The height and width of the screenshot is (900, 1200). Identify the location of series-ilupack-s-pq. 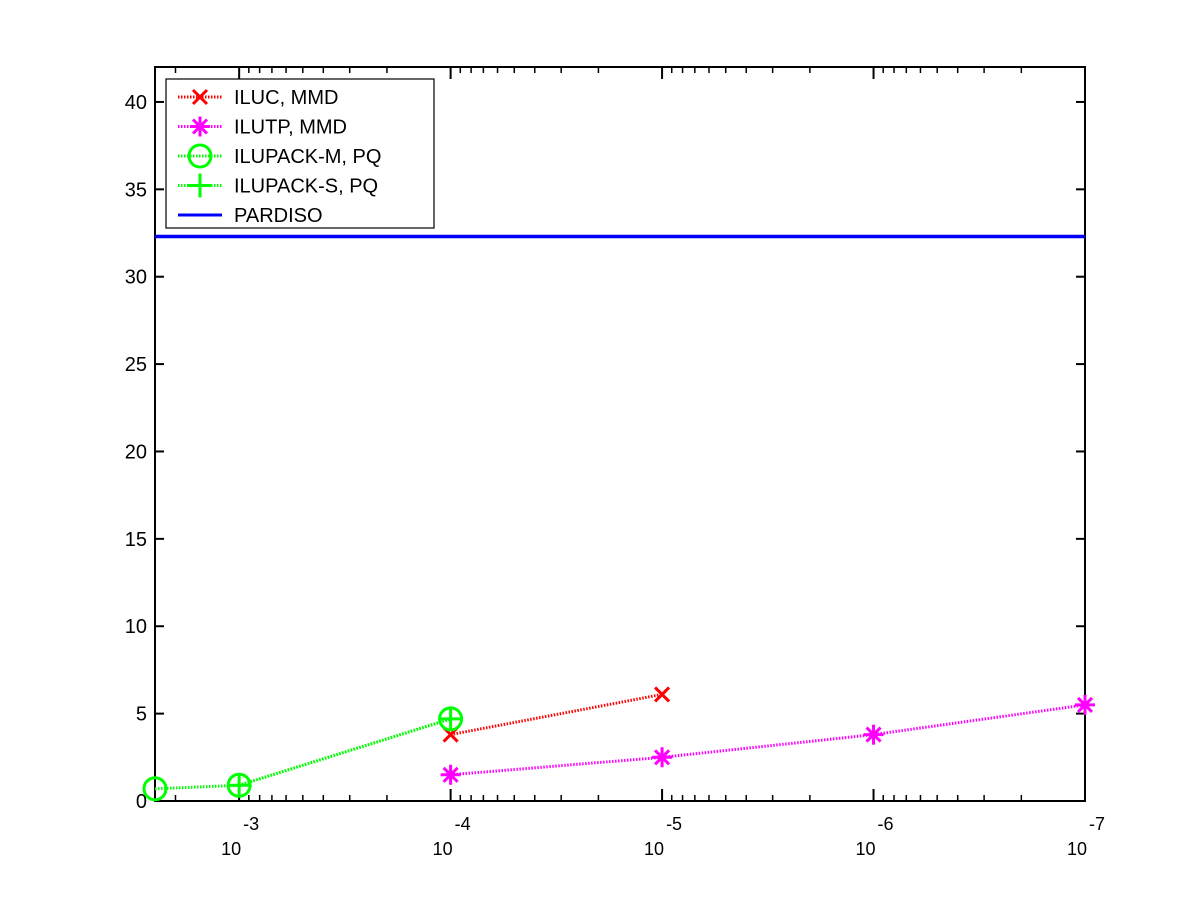
(345, 752).